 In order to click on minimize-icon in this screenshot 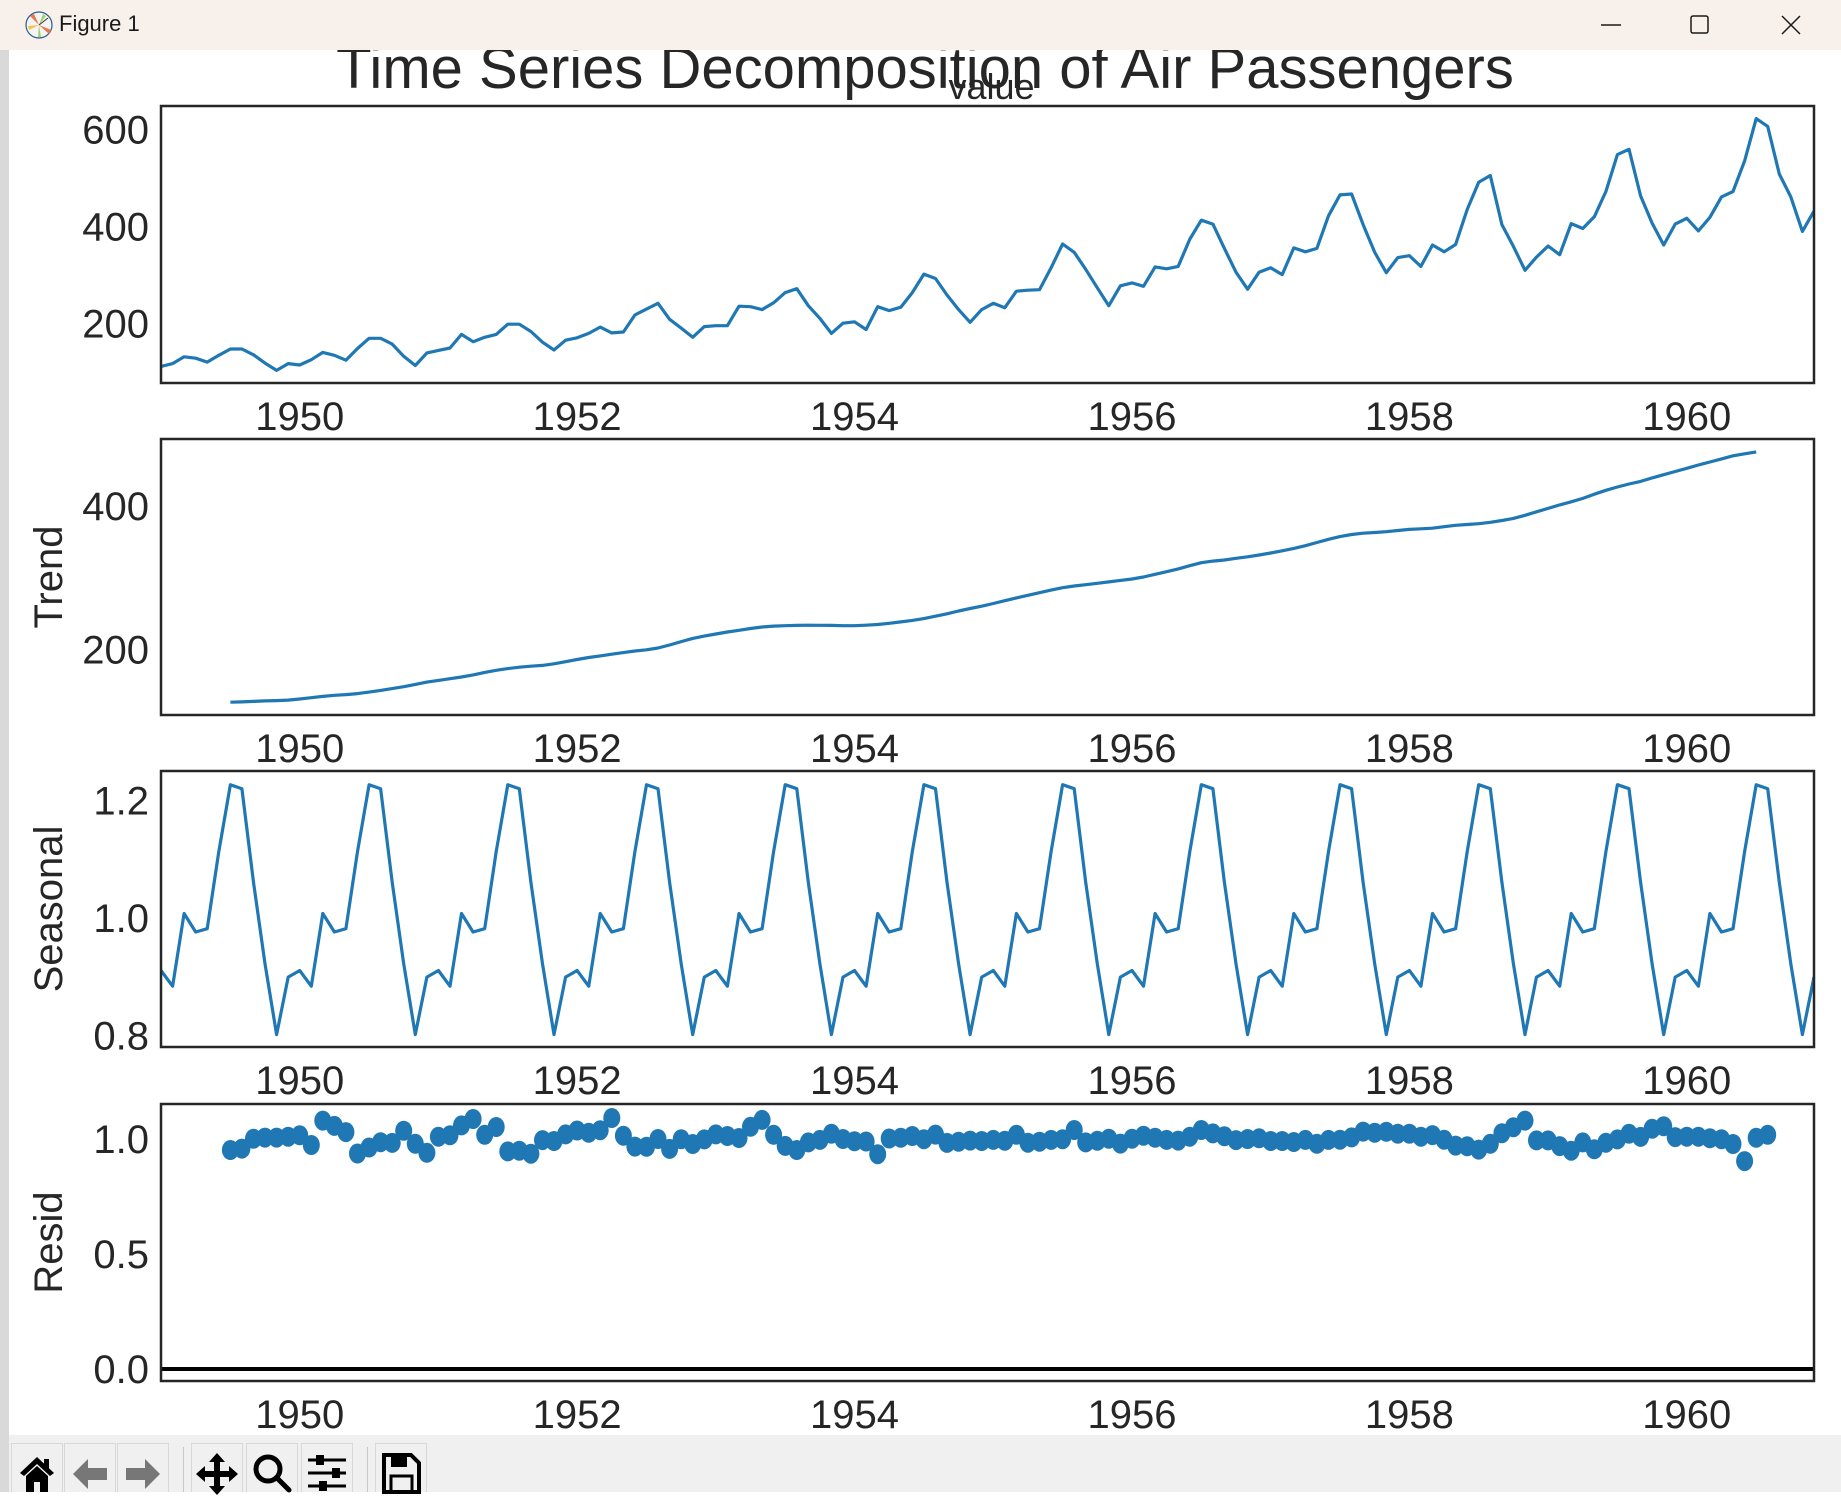, I will do `click(1611, 25)`.